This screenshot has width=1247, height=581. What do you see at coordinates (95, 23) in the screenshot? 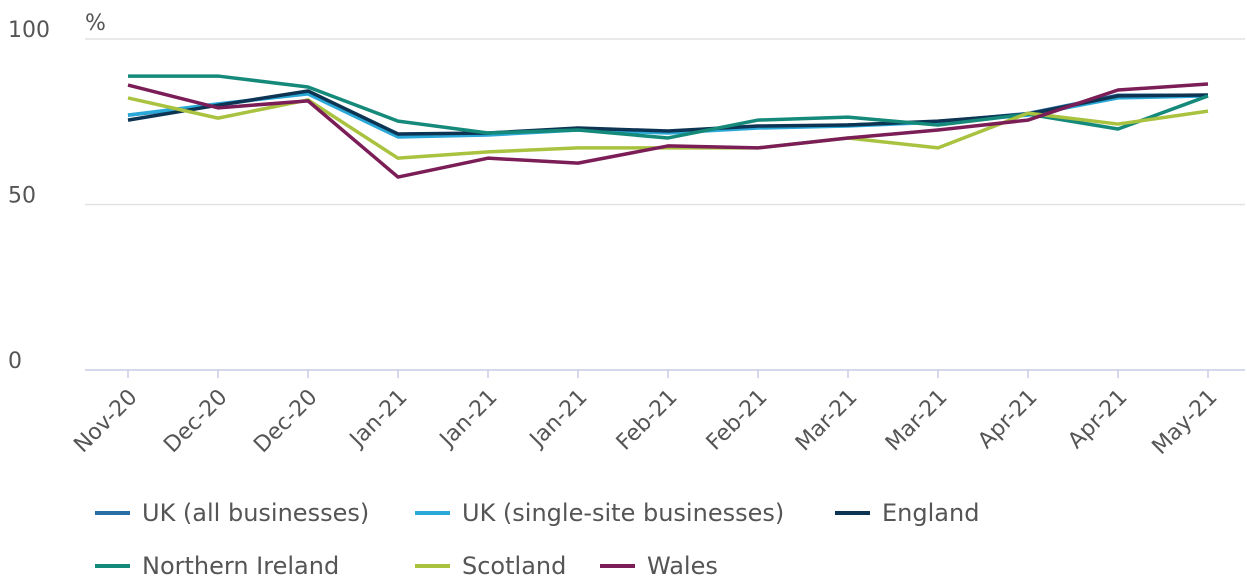
I see `y-axis-label: %` at bounding box center [95, 23].